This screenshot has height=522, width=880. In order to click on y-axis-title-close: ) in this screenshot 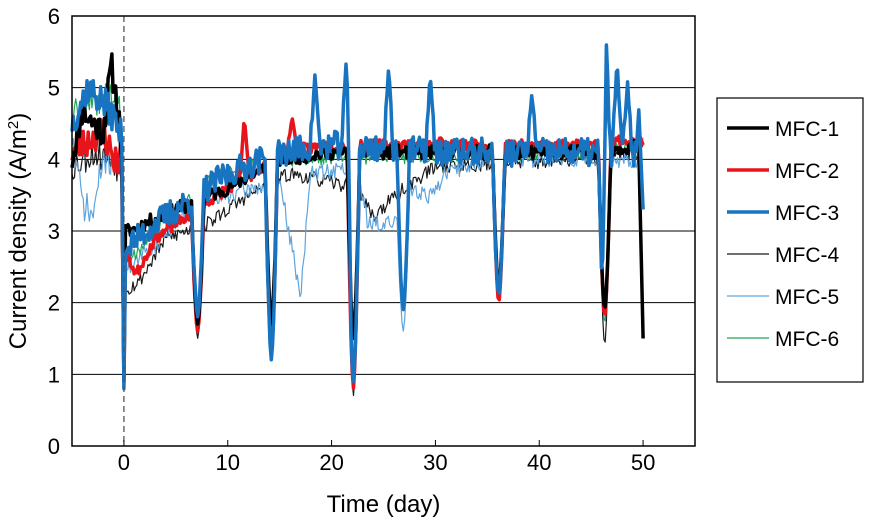, I will do `click(18, 117)`.